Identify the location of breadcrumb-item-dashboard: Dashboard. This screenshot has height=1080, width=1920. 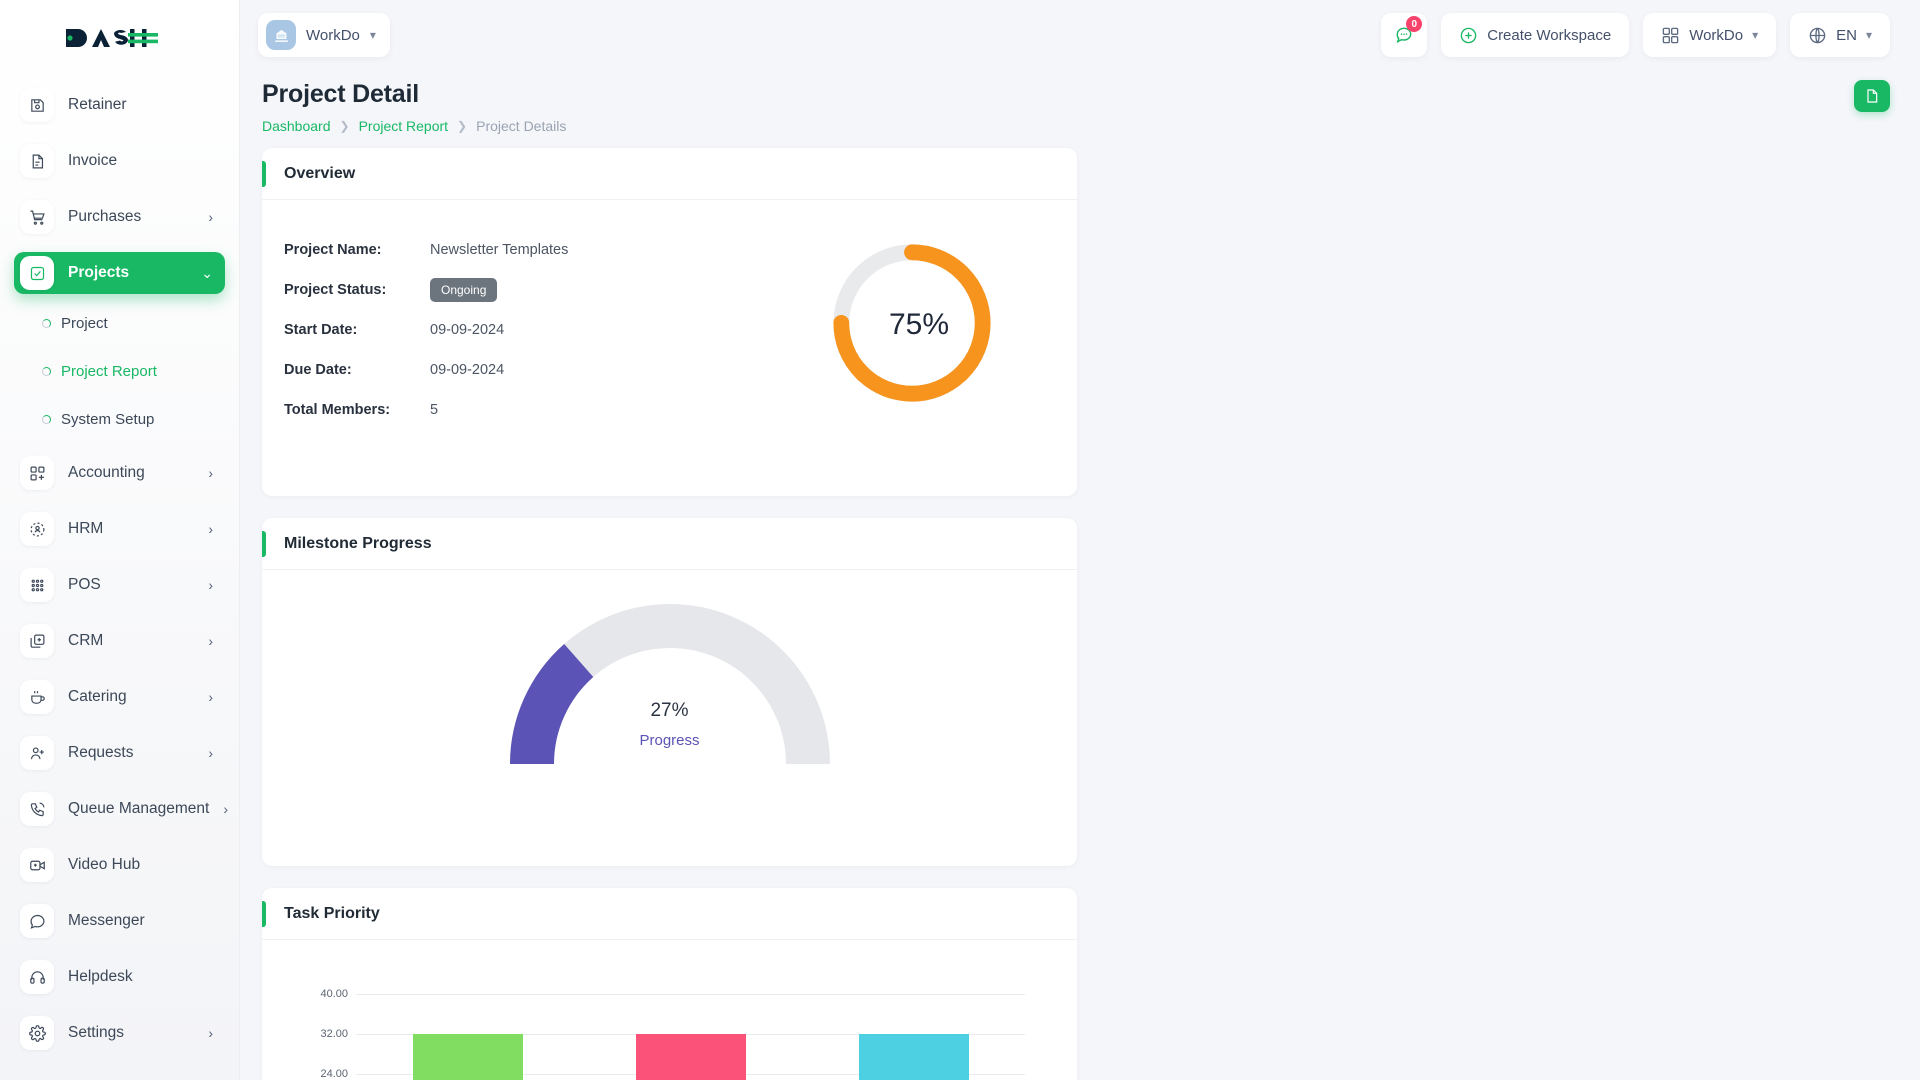
(296, 126).